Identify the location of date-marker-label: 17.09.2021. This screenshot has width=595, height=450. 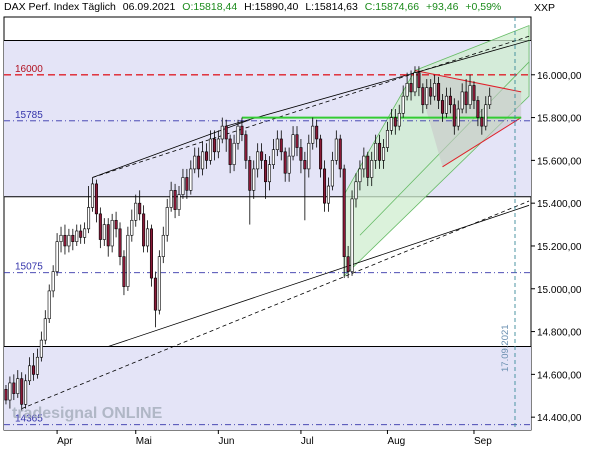
(505, 348).